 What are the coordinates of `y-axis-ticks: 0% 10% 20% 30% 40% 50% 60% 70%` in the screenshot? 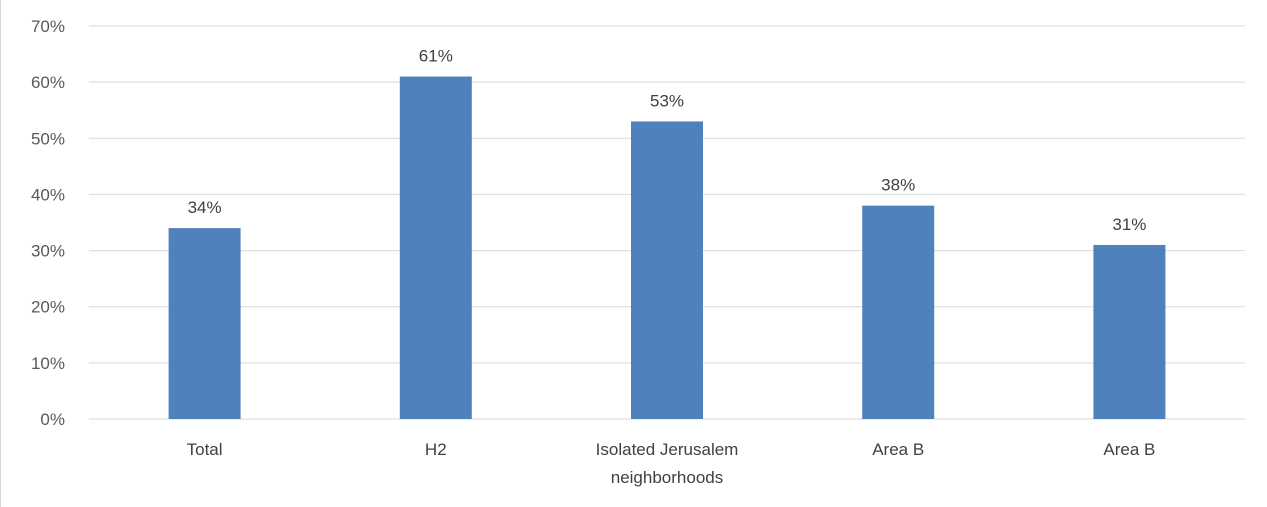 It's located at (48, 223).